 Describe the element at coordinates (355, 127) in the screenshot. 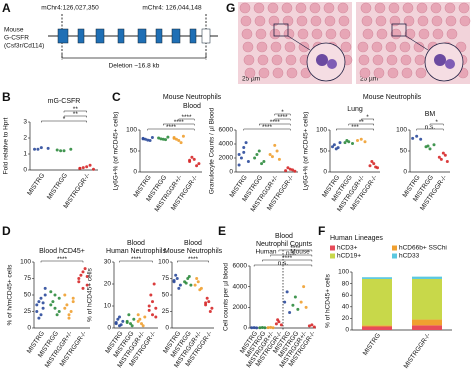

I see `significance-label: ***` at that location.